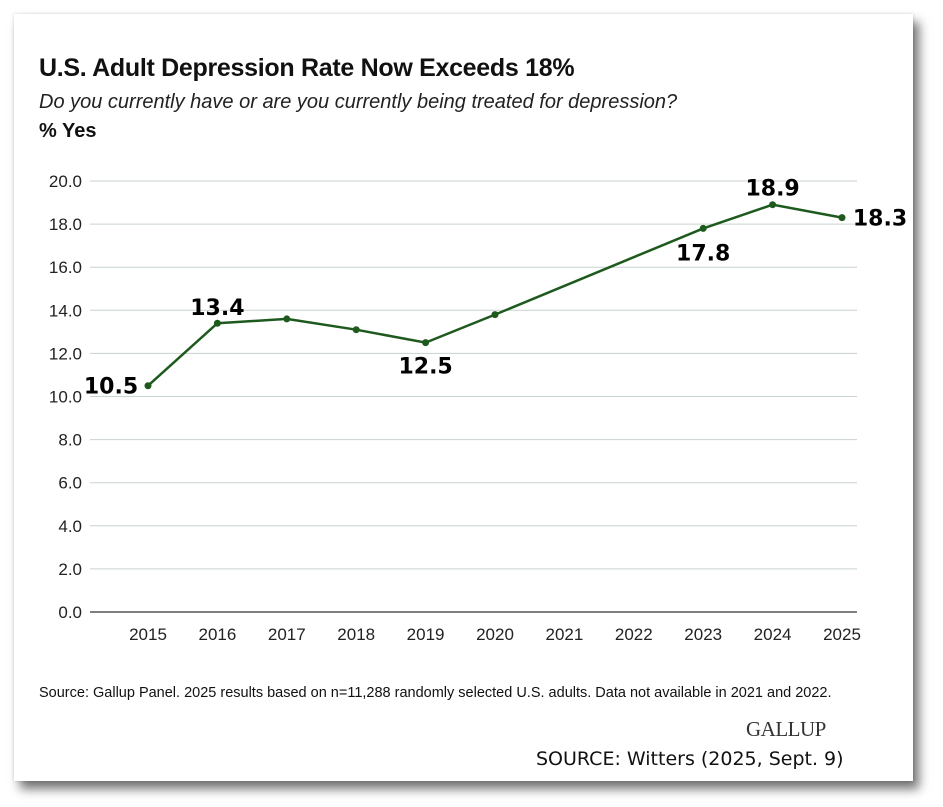 The width and height of the screenshot is (943, 807). What do you see at coordinates (495, 634) in the screenshot?
I see `x-tick-label: 2020` at bounding box center [495, 634].